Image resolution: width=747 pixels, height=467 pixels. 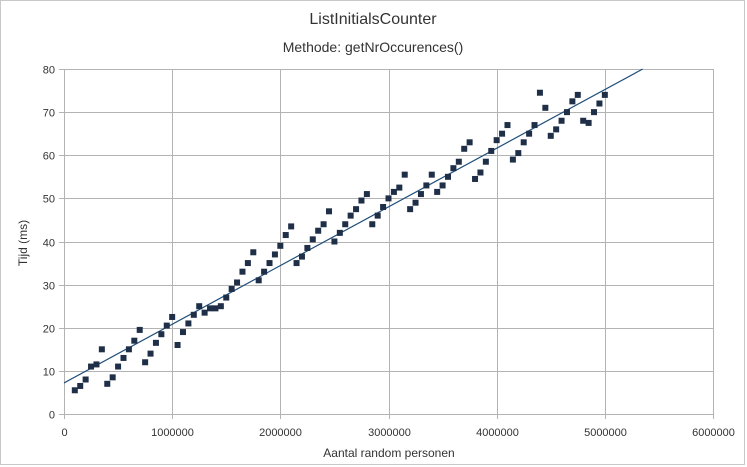 What do you see at coordinates (49, 287) in the screenshot?
I see `y-tick-label: 30` at bounding box center [49, 287].